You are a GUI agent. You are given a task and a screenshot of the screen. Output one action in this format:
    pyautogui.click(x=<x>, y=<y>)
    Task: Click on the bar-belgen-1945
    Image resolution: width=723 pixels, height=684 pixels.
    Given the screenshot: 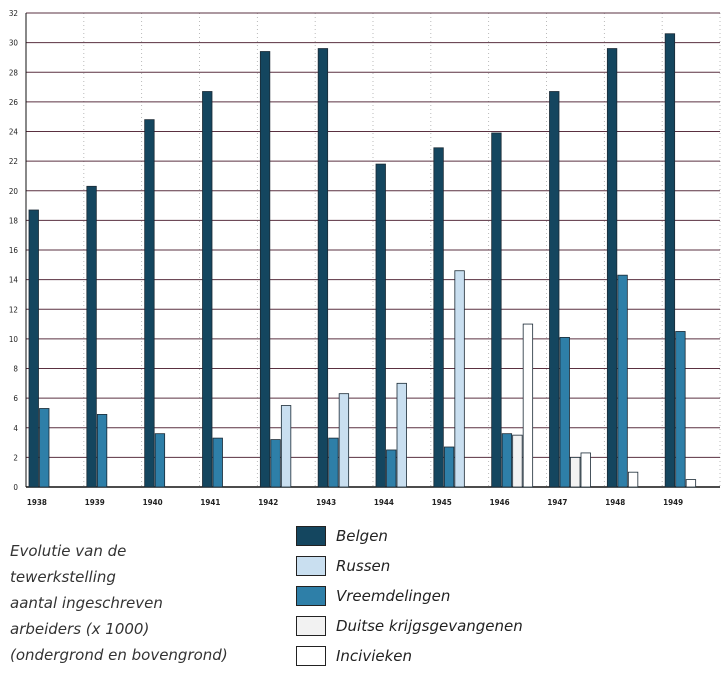 What is the action you would take?
    pyautogui.click(x=438, y=317)
    